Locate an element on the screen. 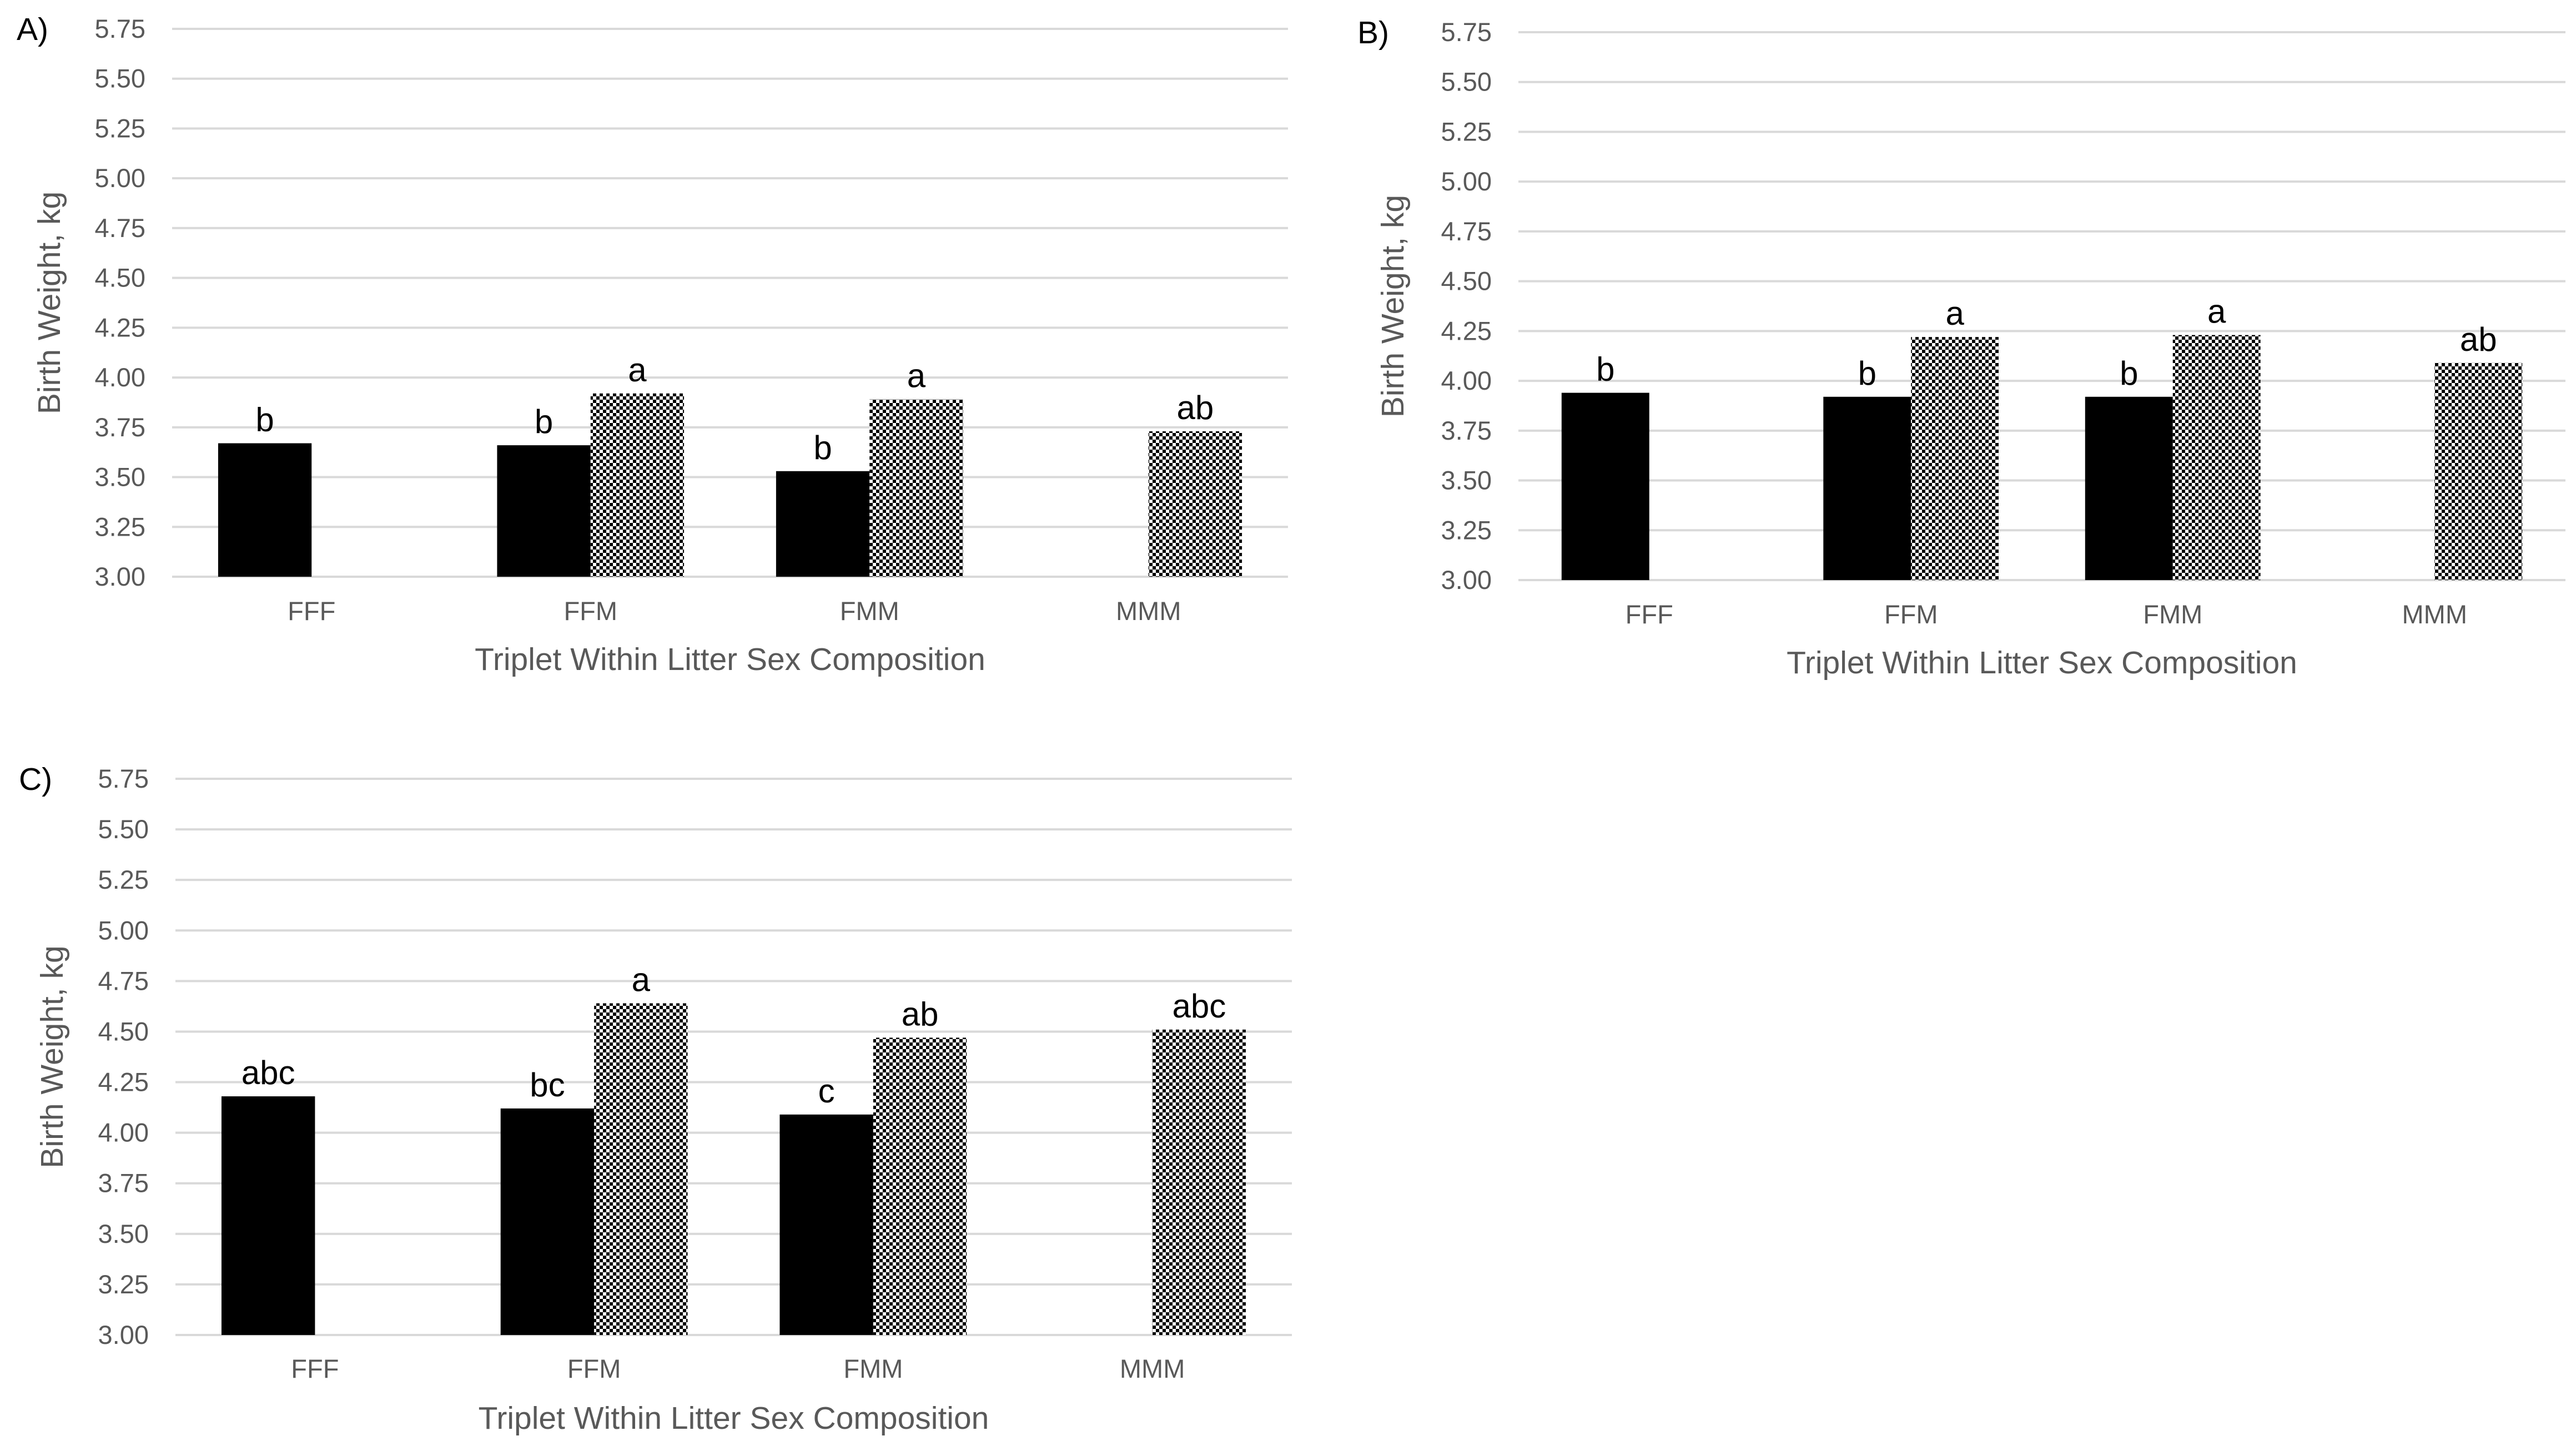 This screenshot has height=1456, width=2571. significance-label: bc is located at coordinates (547, 1085).